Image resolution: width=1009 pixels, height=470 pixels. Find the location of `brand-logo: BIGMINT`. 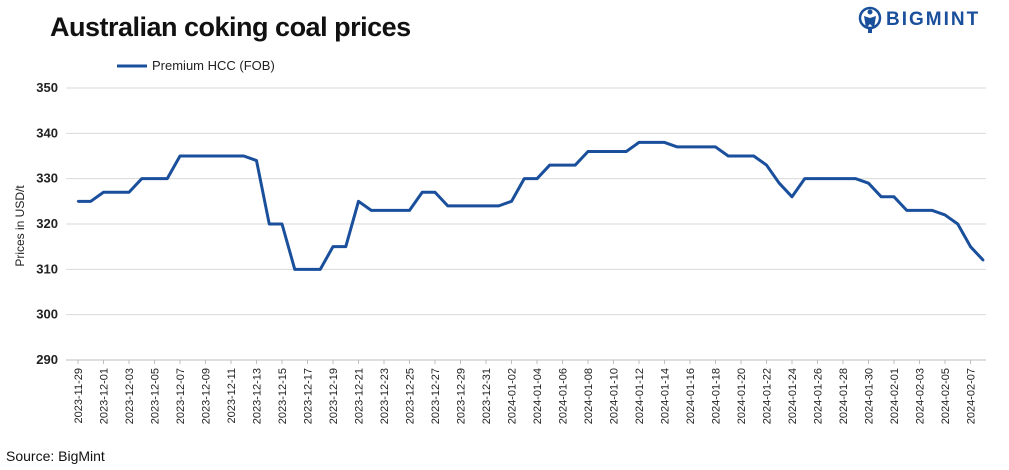

brand-logo: BIGMINT is located at coordinates (919, 20).